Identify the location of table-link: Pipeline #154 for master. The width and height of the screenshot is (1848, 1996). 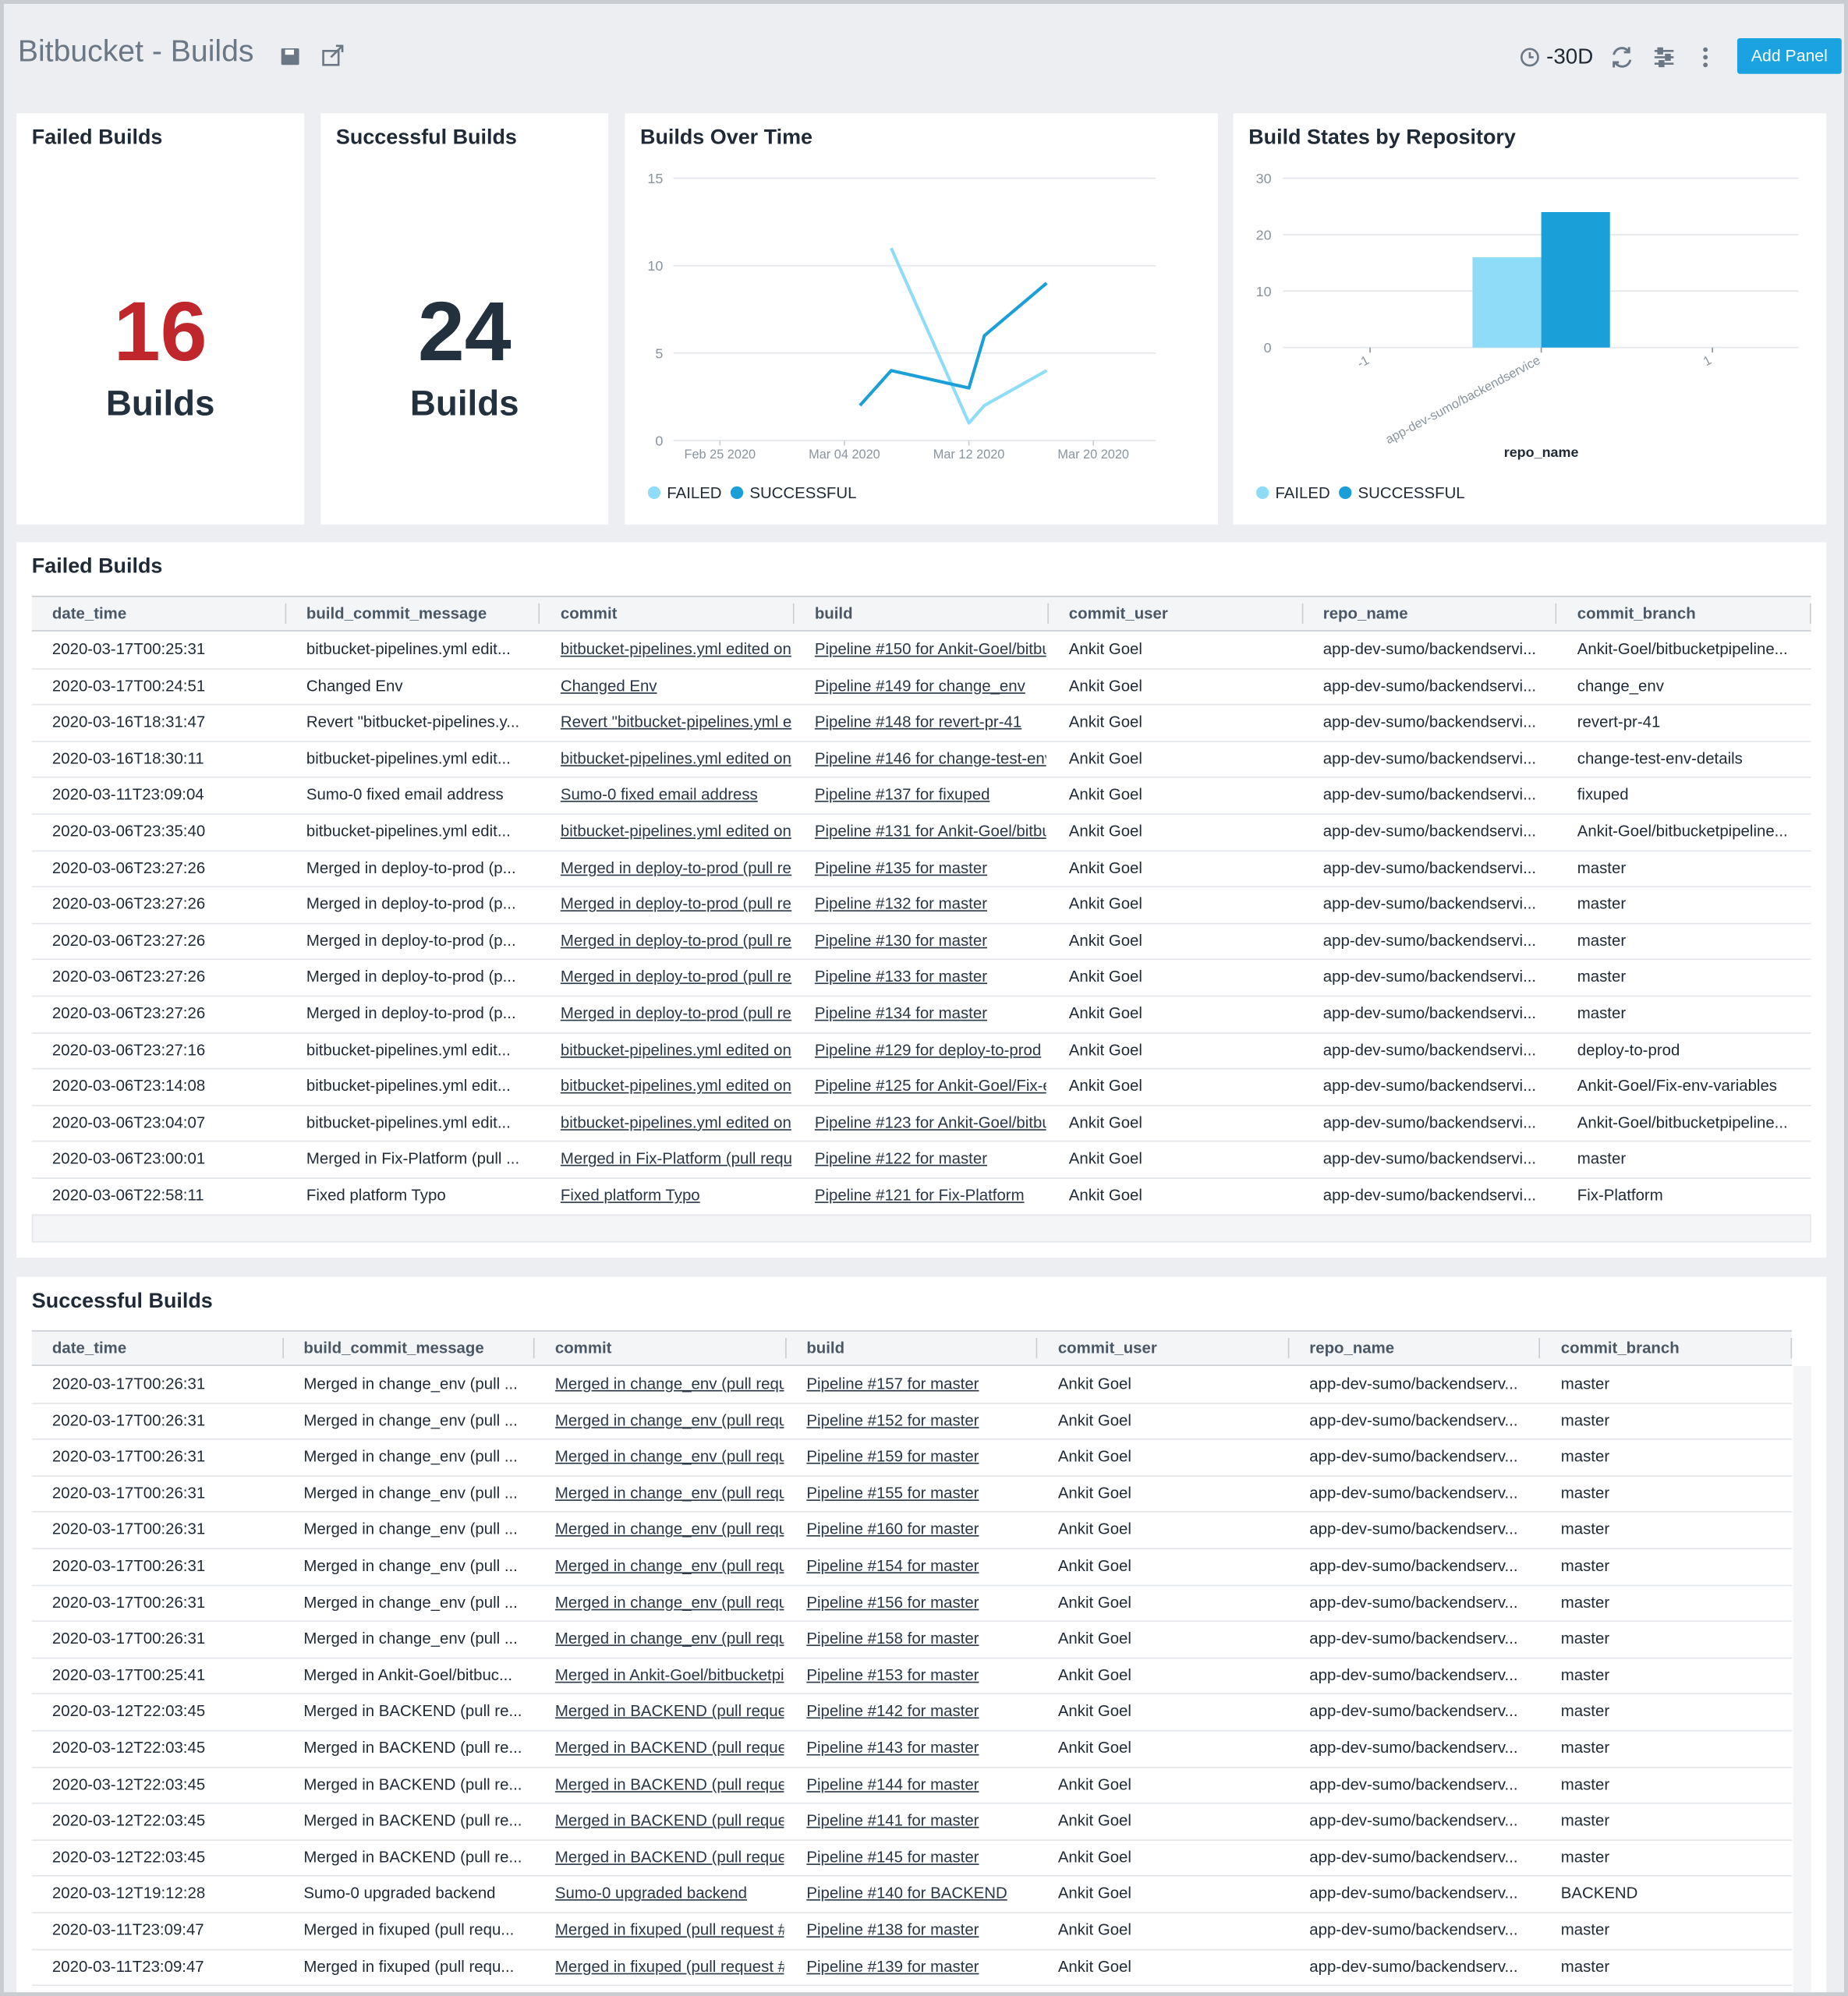
(893, 1565).